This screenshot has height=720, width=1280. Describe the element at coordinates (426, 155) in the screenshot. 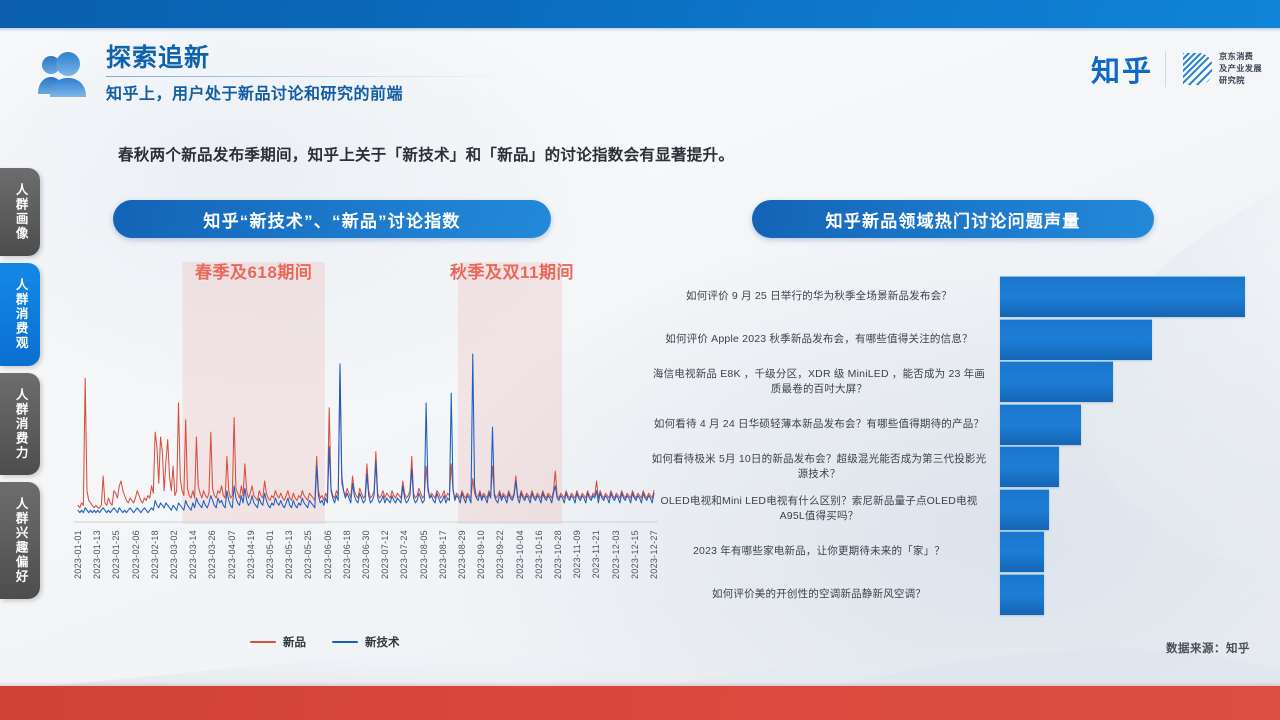

I see `intro-text: 春秋两个新品发布季期间，知乎上关于「新技术」和「新品」的讨论指数会有显著提升。` at that location.